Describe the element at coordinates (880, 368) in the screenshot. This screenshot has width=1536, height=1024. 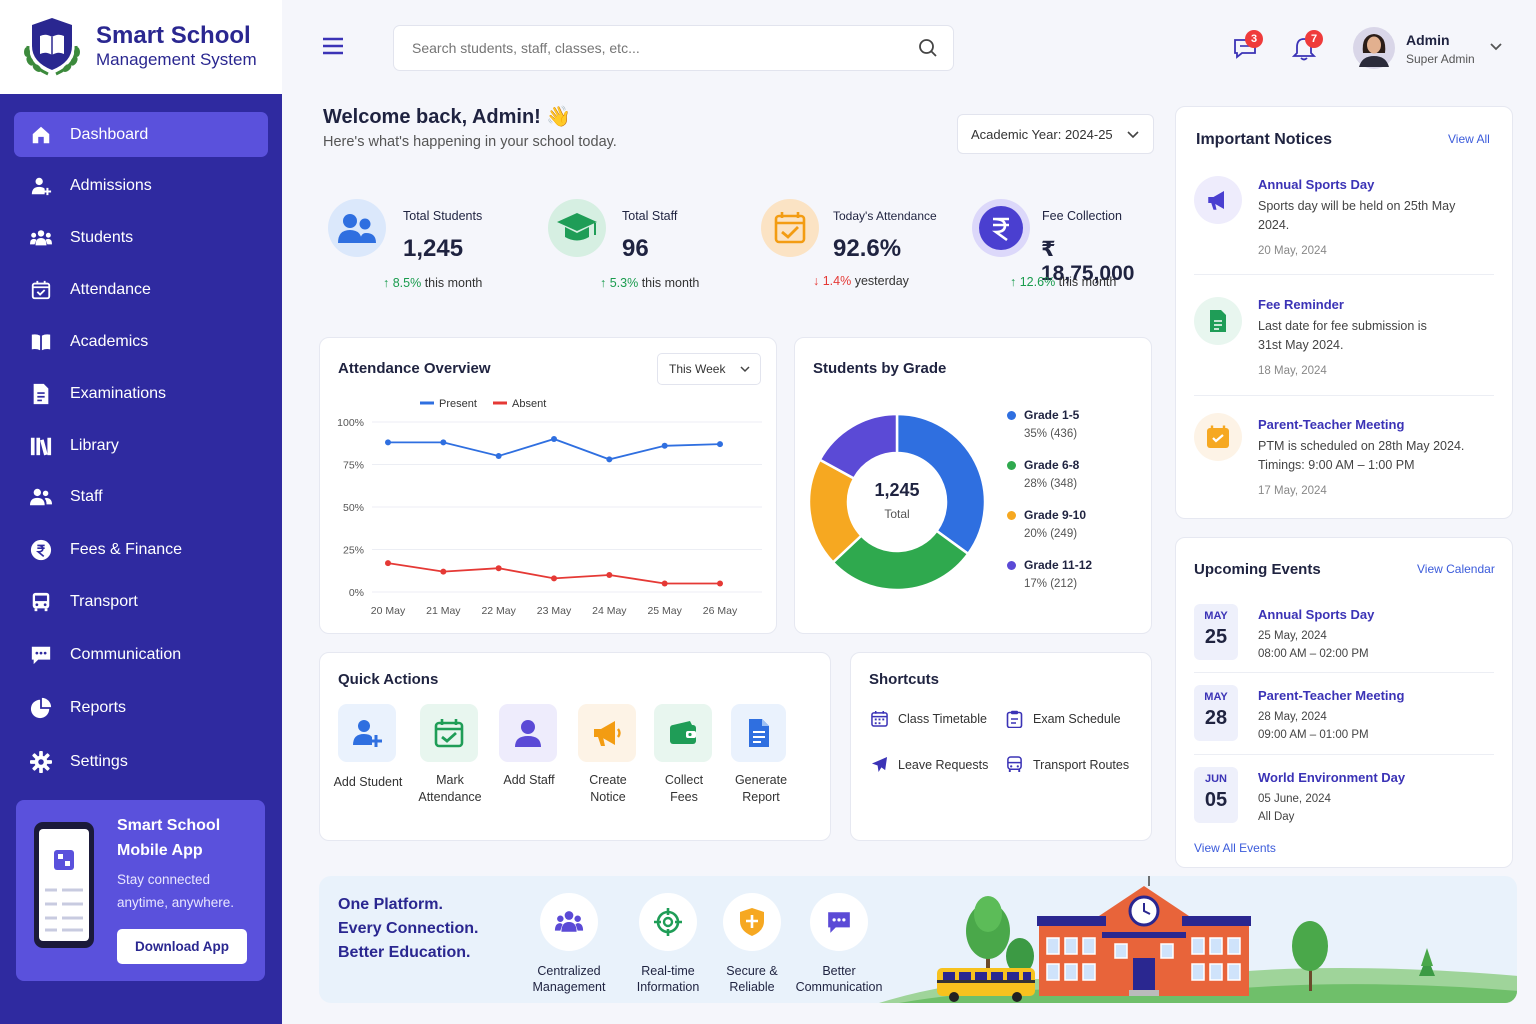
I see `card-title: Students by Grade` at that location.